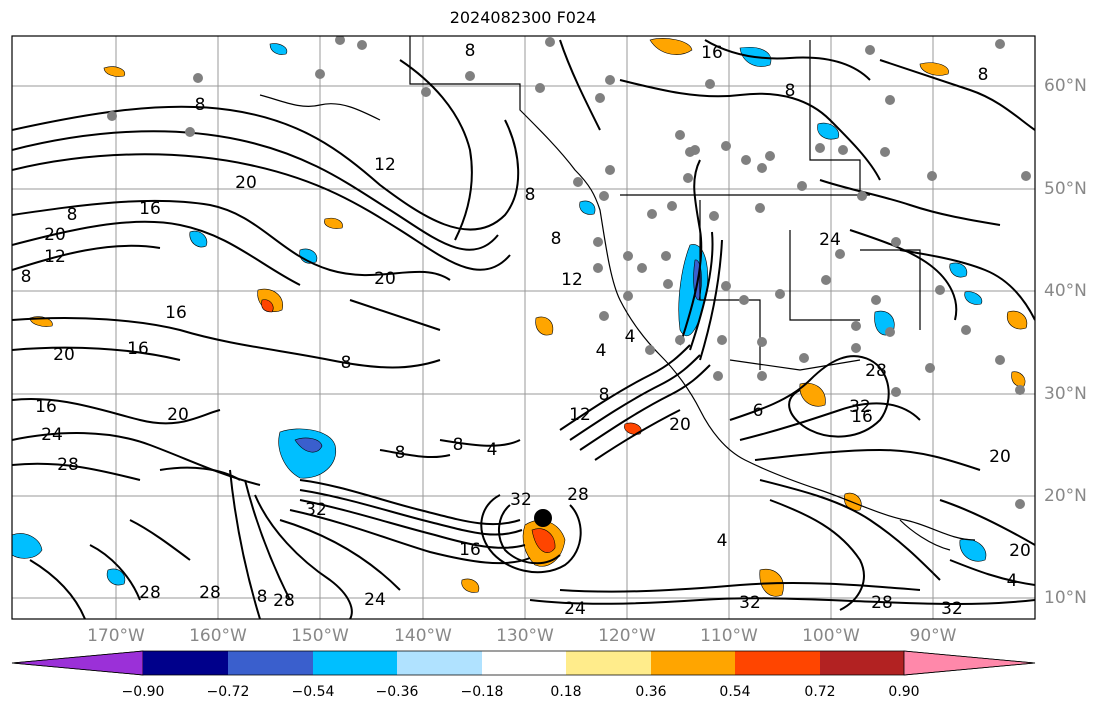  Describe the element at coordinates (423, 636) in the screenshot. I see `longitude-label: 140°W` at that location.